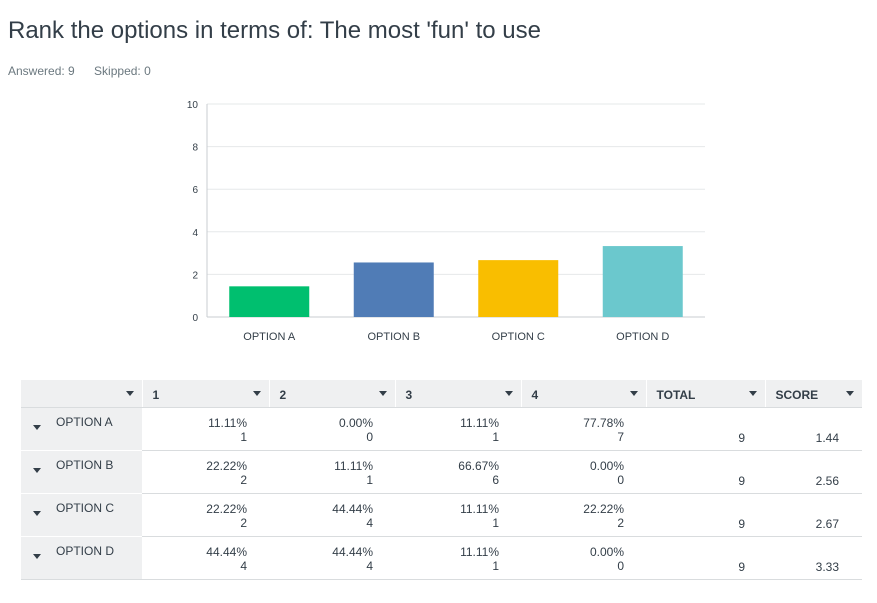 The width and height of the screenshot is (877, 603). What do you see at coordinates (583, 429) in the screenshot?
I see `rank-cell: 77.78% 7` at bounding box center [583, 429].